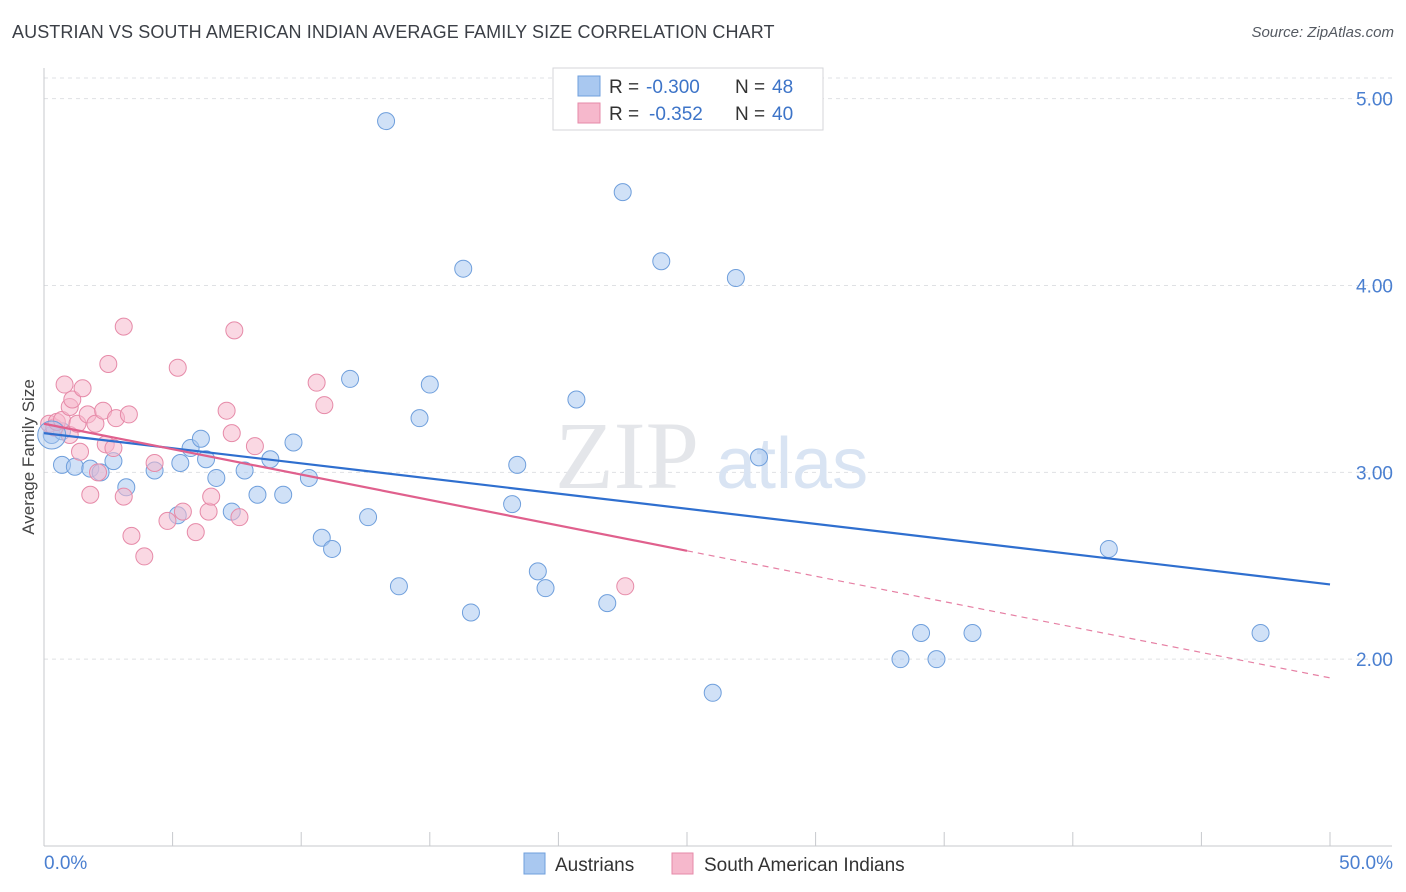 The width and height of the screenshot is (1406, 892). I want to click on bottom-legend-swatch-south-american-indians, so click(682, 863).